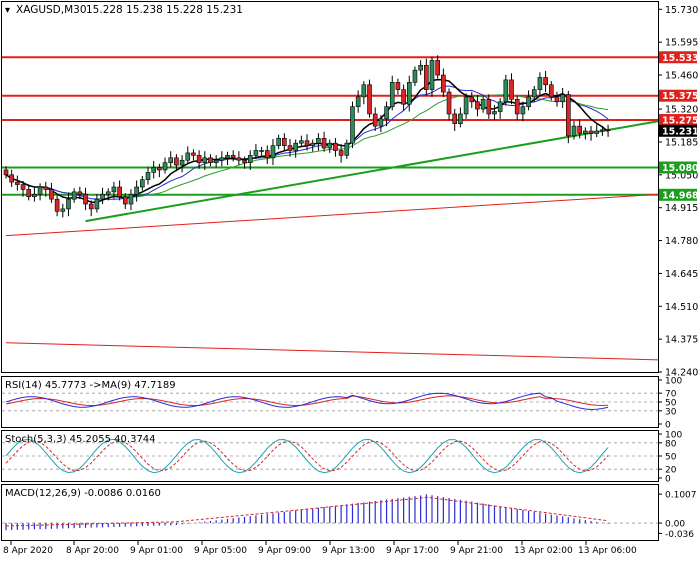  I want to click on rsi-ma-line, so click(307, 401).